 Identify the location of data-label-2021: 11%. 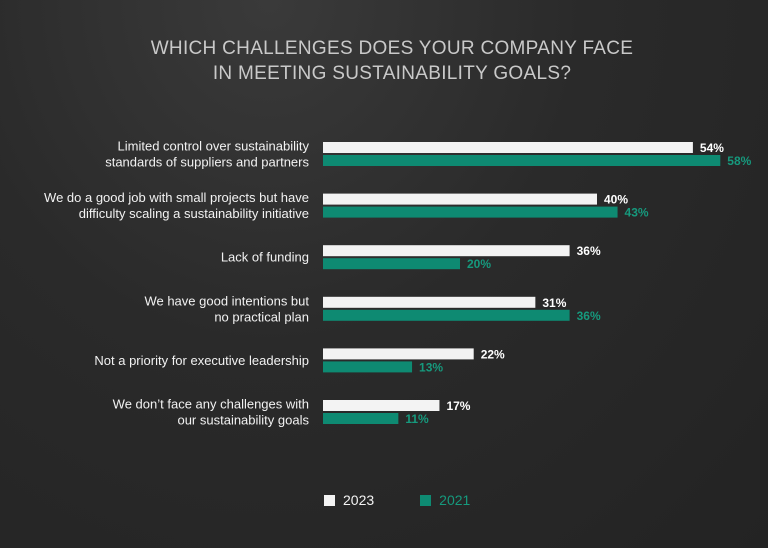
(417, 419).